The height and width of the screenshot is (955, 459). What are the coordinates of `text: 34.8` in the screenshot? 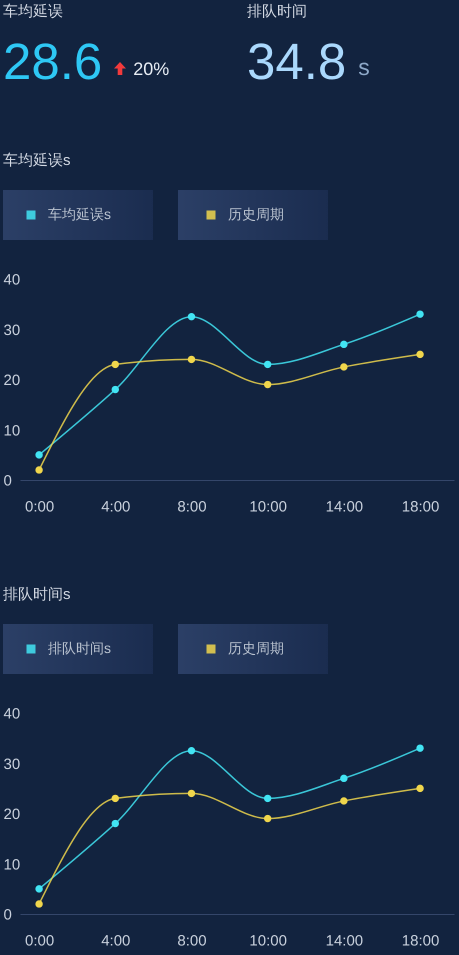 It's located at (296, 61).